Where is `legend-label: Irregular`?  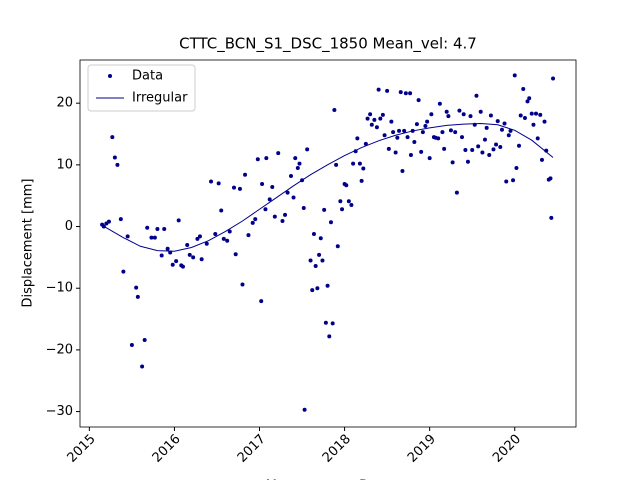 legend-label: Irregular is located at coordinates (160, 98).